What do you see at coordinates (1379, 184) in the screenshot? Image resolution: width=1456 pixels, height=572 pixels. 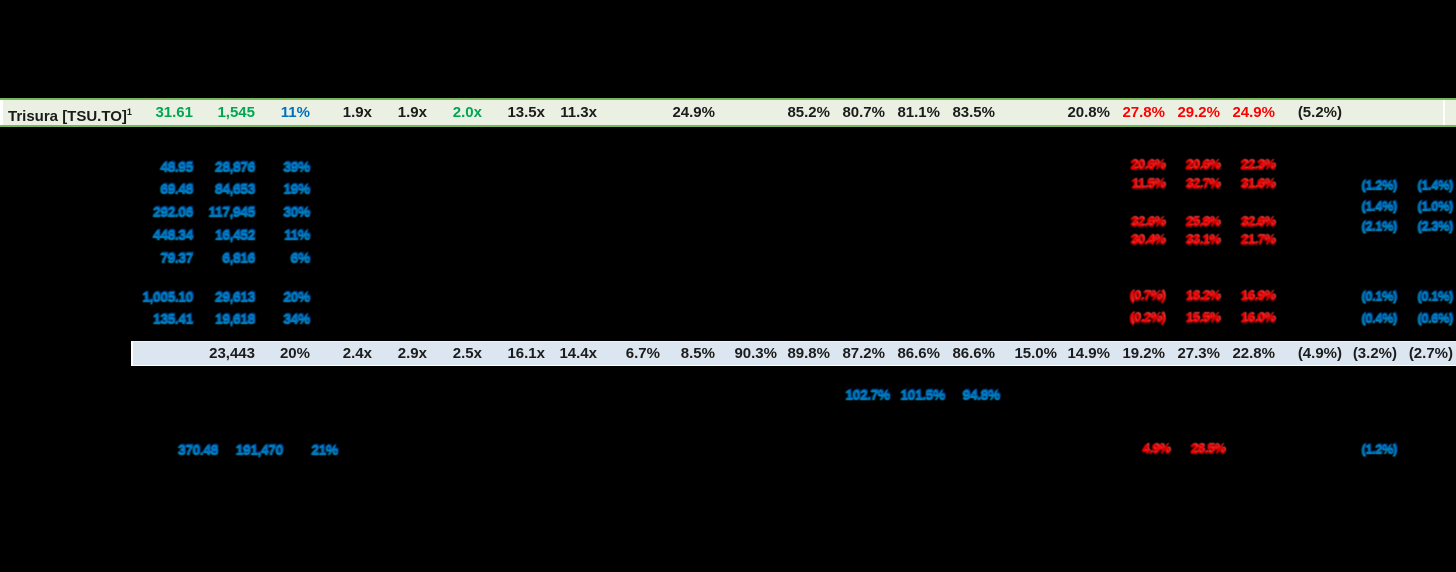 I see `peer-row-2-div-d2-value: (1.2%)` at bounding box center [1379, 184].